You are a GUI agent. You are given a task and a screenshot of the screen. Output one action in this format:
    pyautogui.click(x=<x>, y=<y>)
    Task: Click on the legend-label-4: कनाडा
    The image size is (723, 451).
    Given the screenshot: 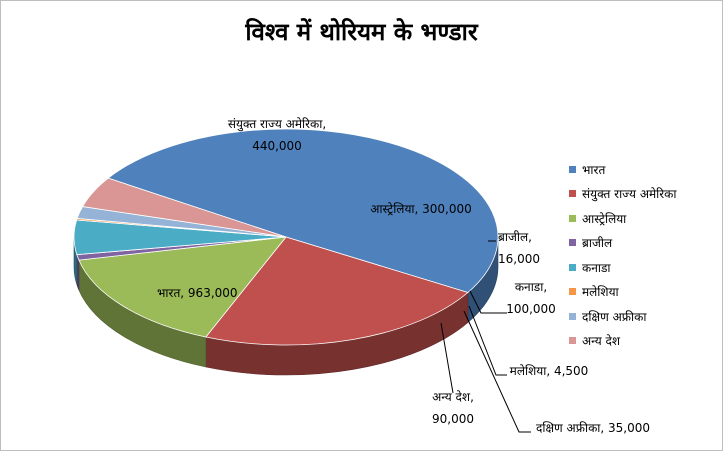 What is the action you would take?
    pyautogui.click(x=596, y=267)
    